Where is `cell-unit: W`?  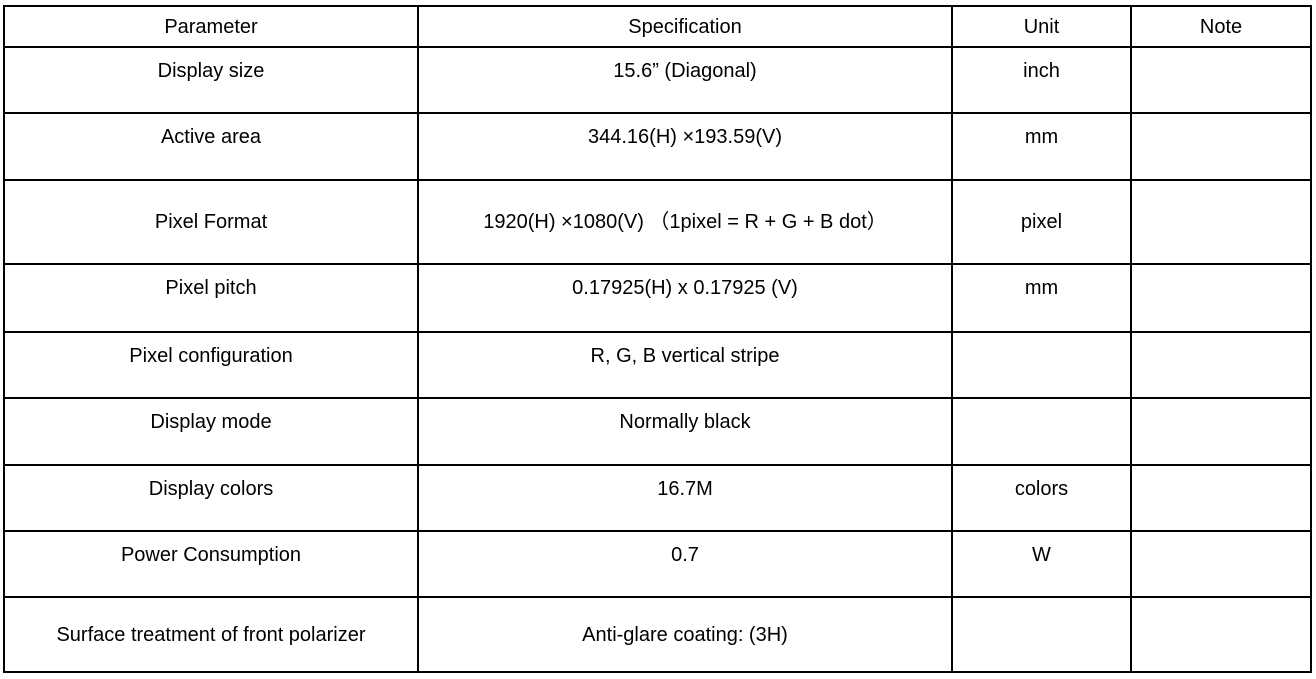
cell-unit: W is located at coordinates (1041, 564).